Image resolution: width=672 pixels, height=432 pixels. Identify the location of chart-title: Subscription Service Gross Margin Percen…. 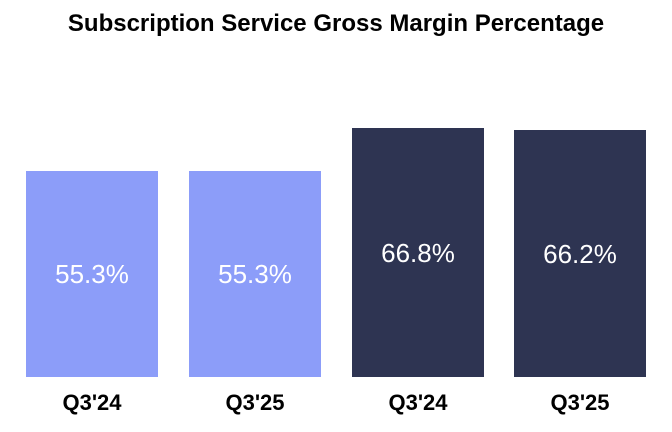
(336, 23).